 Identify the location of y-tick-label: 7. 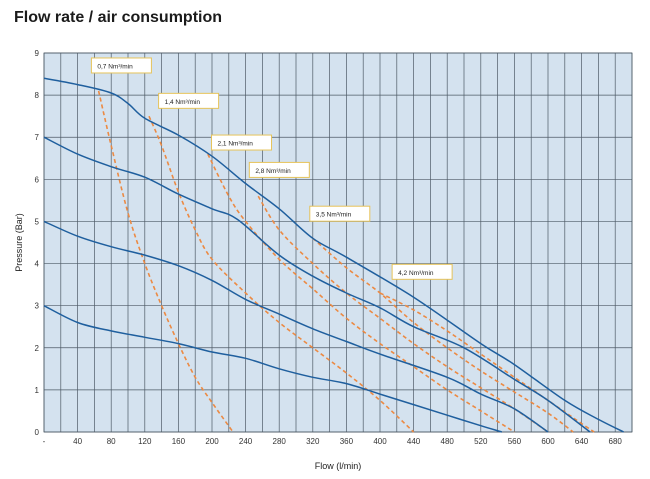
(37, 137).